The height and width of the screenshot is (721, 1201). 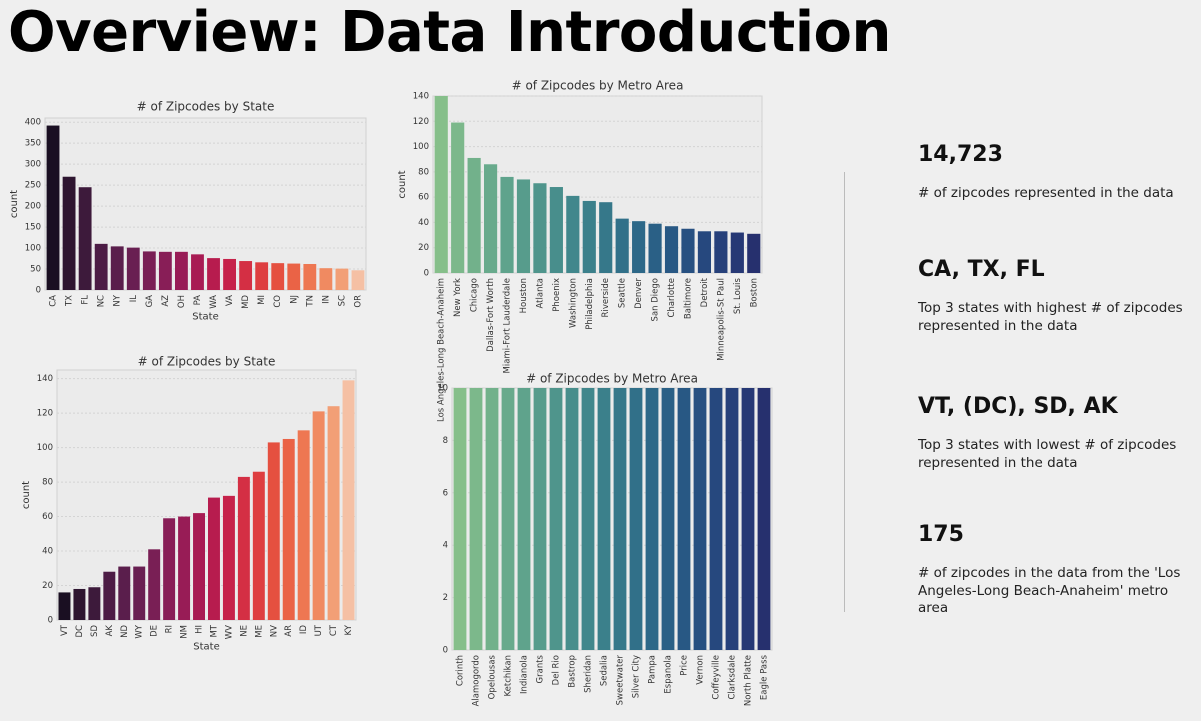 I want to click on y-axis-label: count, so click(x=26, y=495).